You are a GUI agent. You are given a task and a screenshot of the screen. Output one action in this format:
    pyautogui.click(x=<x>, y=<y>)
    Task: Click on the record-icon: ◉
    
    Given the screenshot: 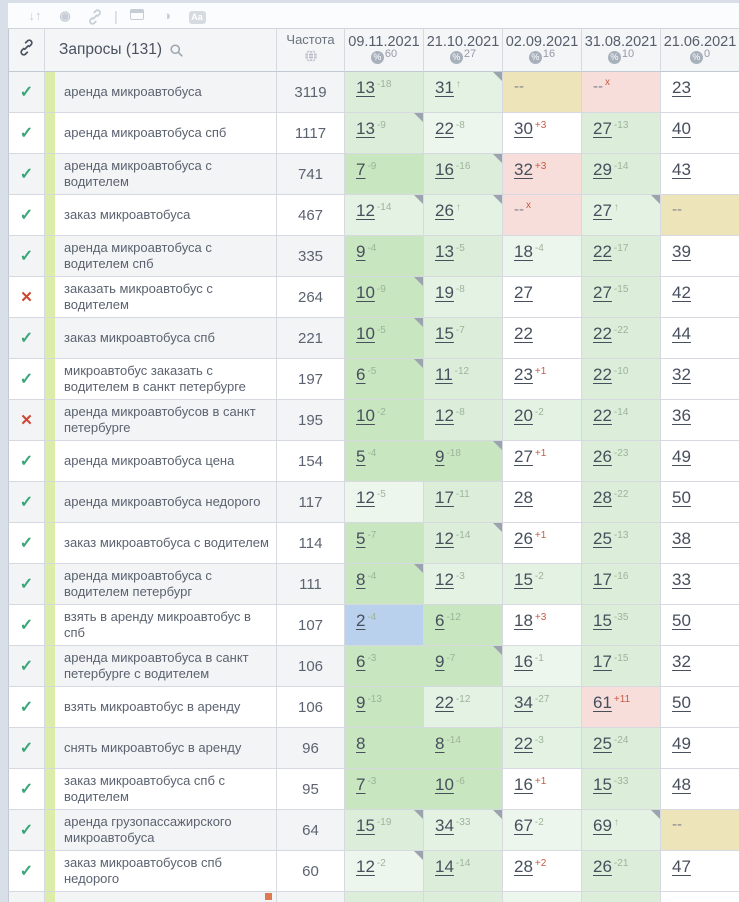 What is the action you would take?
    pyautogui.click(x=65, y=15)
    